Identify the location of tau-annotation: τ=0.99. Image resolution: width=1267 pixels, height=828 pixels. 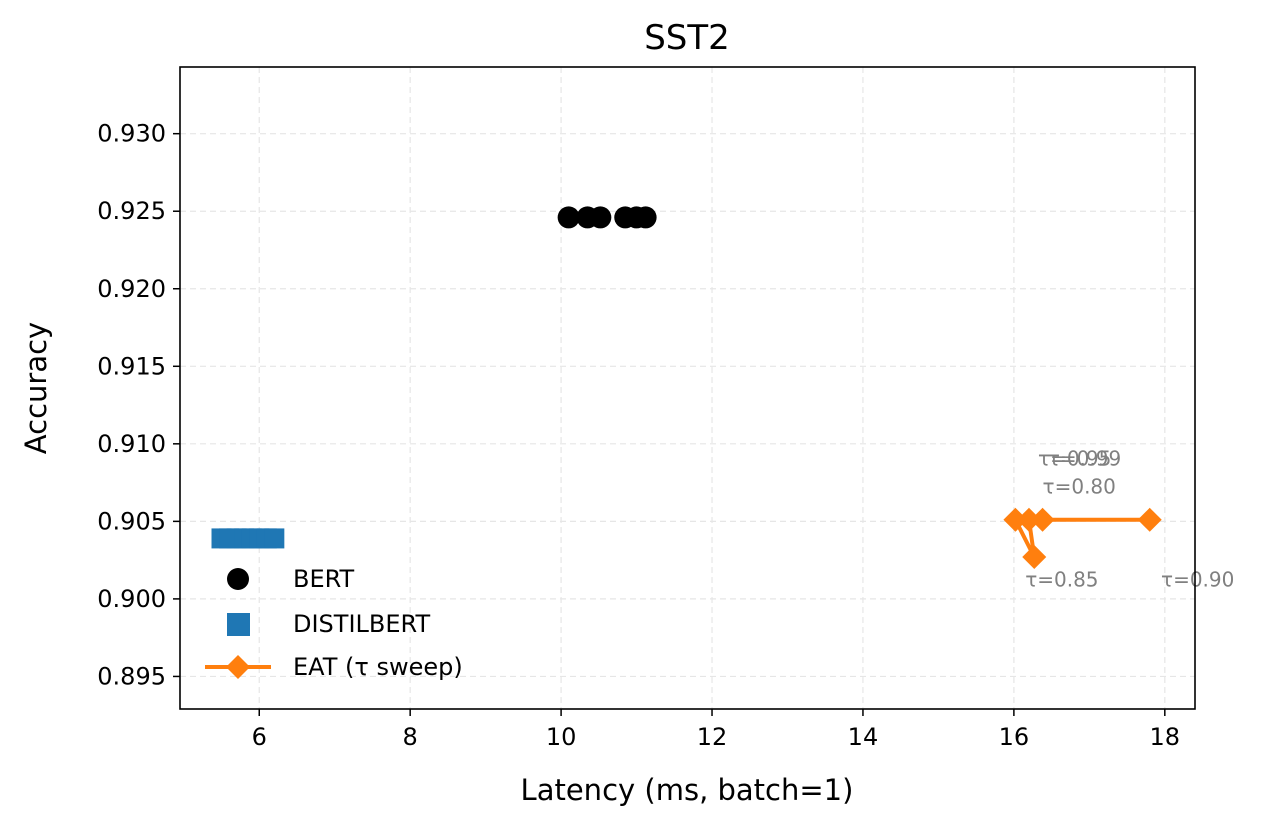
(1084, 459).